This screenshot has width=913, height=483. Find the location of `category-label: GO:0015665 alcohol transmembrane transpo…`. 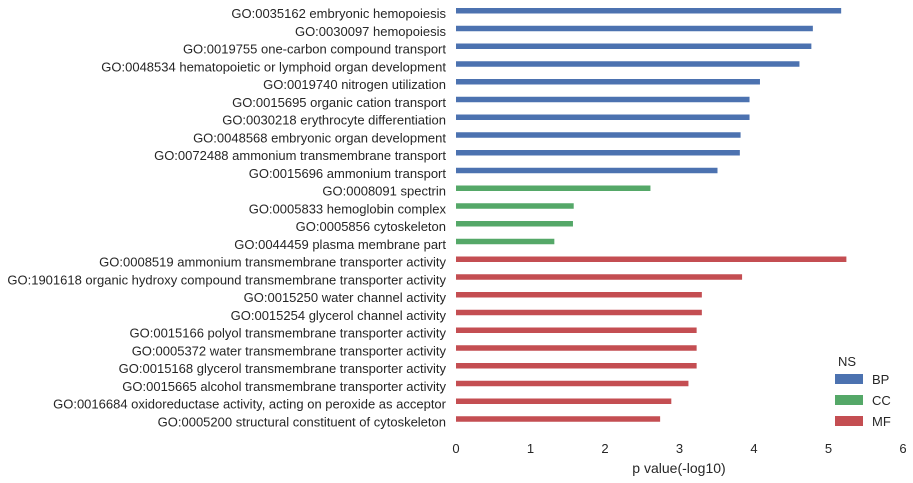

category-label: GO:0015665 alcohol transmembrane transpo… is located at coordinates (284, 386).